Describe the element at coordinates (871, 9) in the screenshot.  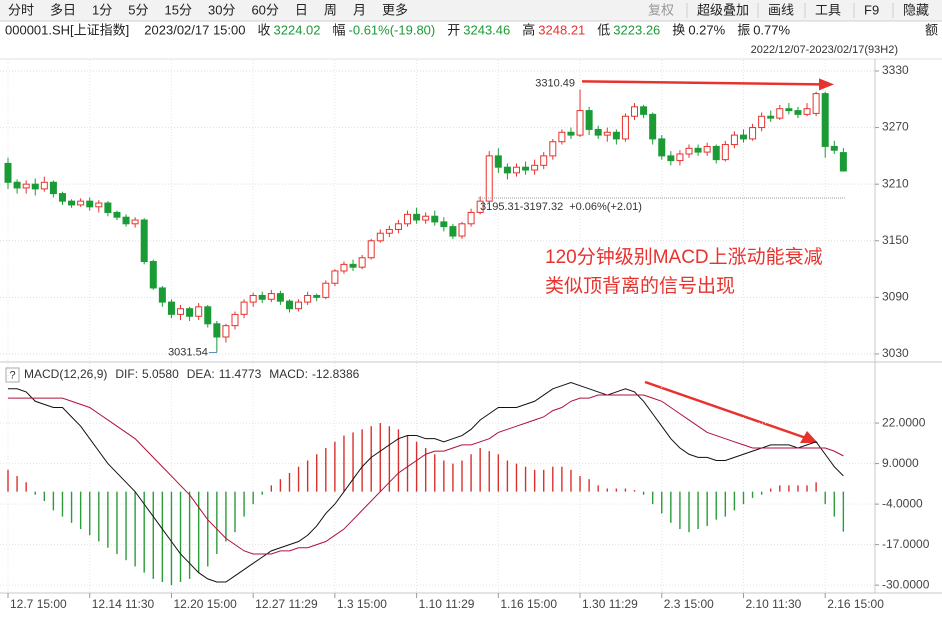
I see `toolbar-button: F9` at that location.